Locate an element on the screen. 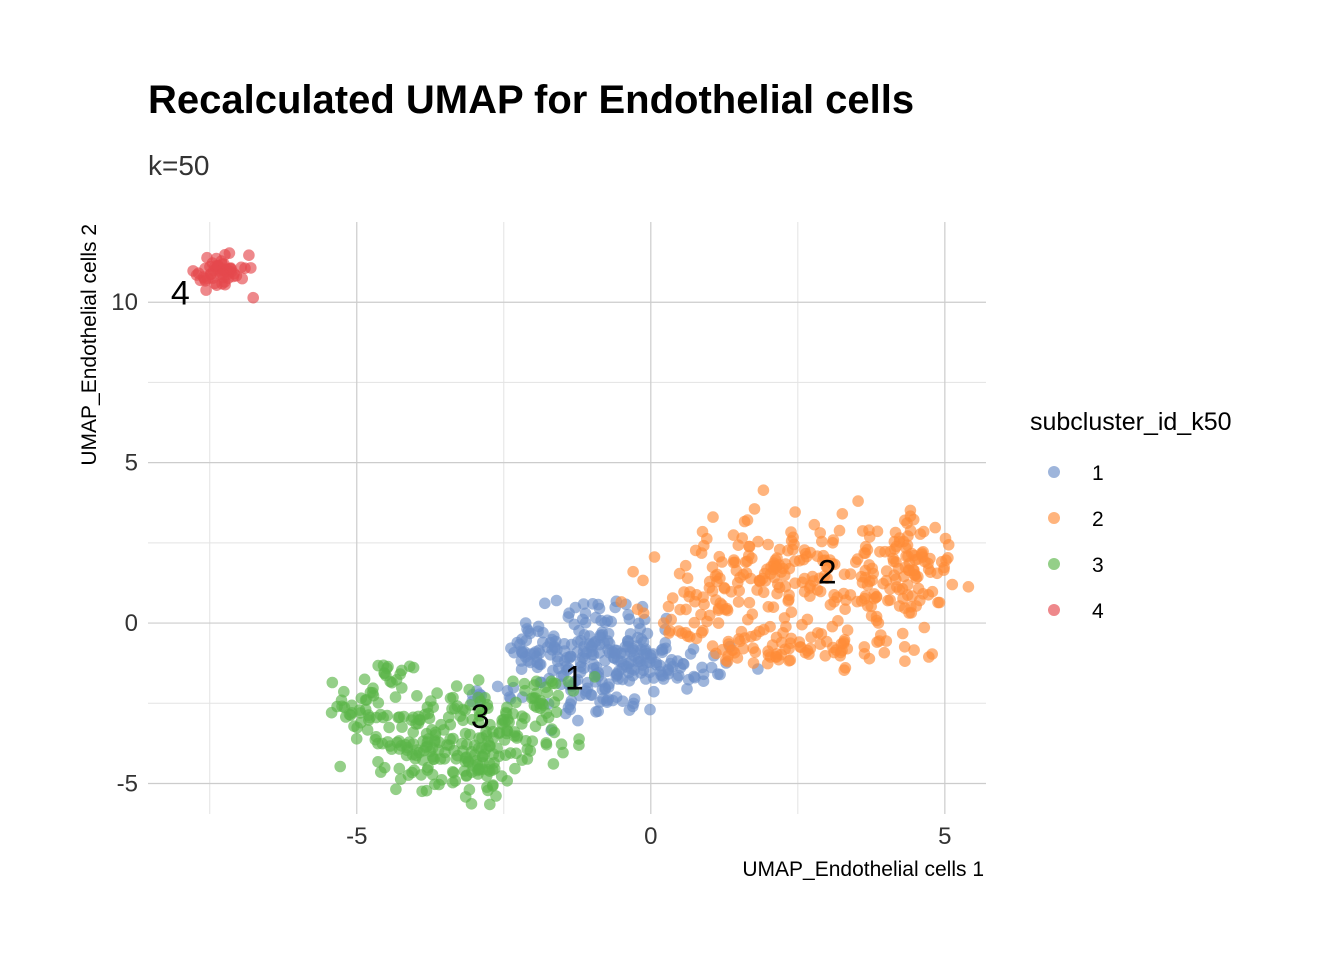 This screenshot has width=1344, height=965. legend: subcluster_id_k50 1 2 3 4 is located at coordinates (1131, 515).